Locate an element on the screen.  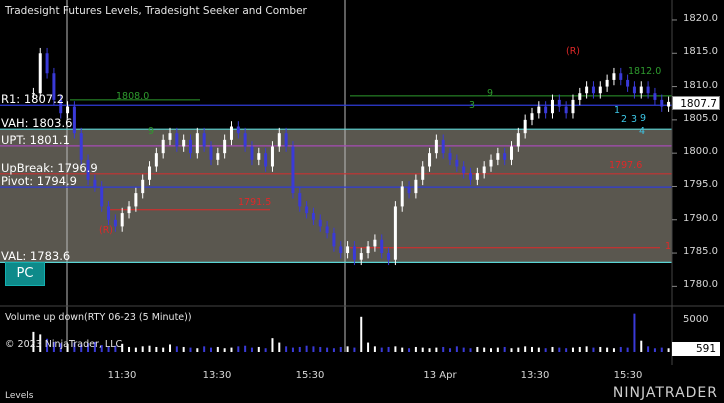
level-1791-annotation: 1791.5 is located at coordinates (255, 202).